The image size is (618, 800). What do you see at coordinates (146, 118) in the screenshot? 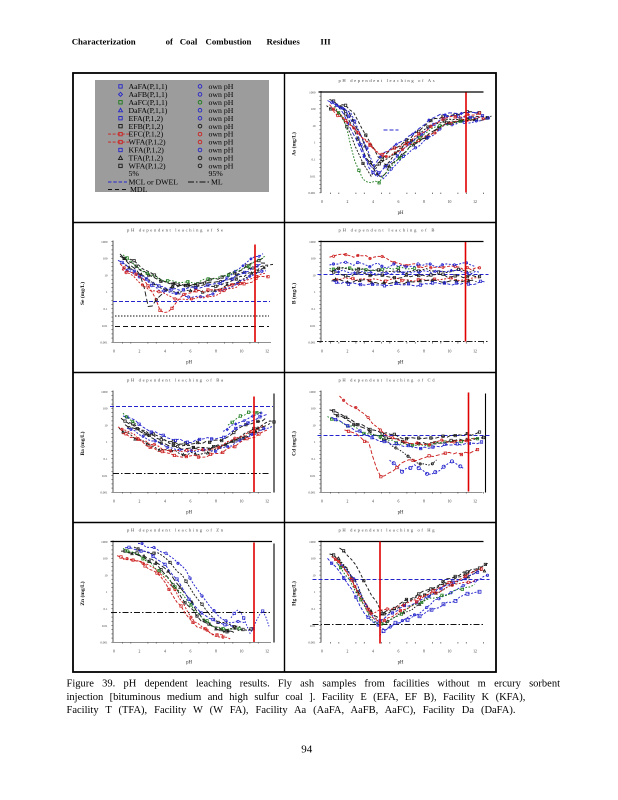
I see `svg-text: EFA(P,1,2)` at bounding box center [146, 118].